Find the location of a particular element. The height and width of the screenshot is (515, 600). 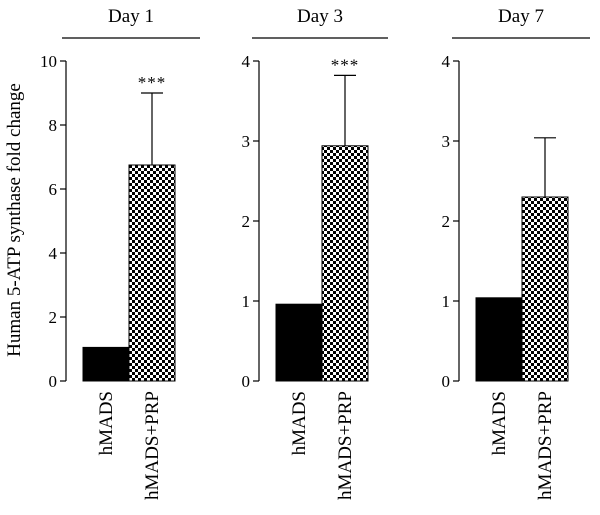

y-tick-label: 6 is located at coordinates (53, 189).